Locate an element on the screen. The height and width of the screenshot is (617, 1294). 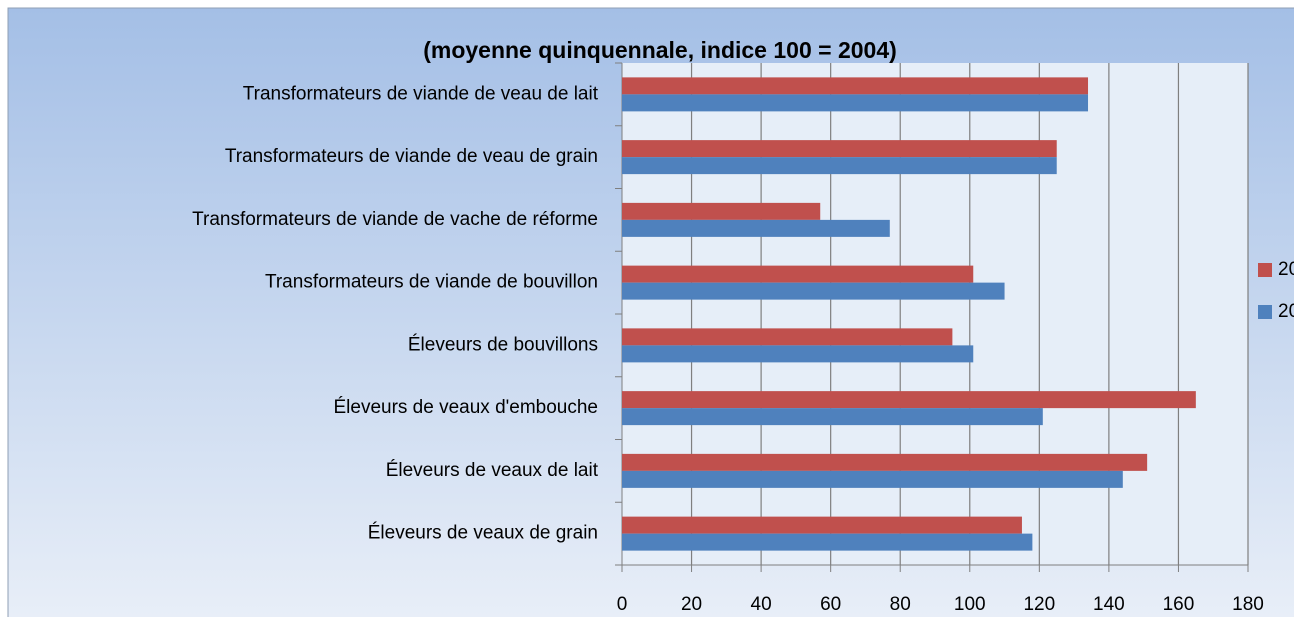
y-tick-label: Éleveurs de bouvillons is located at coordinates (503, 344).